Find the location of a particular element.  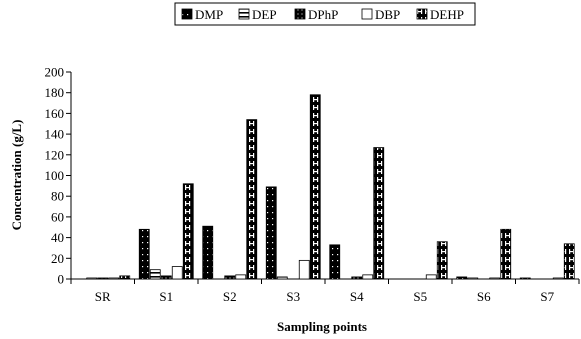

y-tick-label: 0 is located at coordinates (61, 279).